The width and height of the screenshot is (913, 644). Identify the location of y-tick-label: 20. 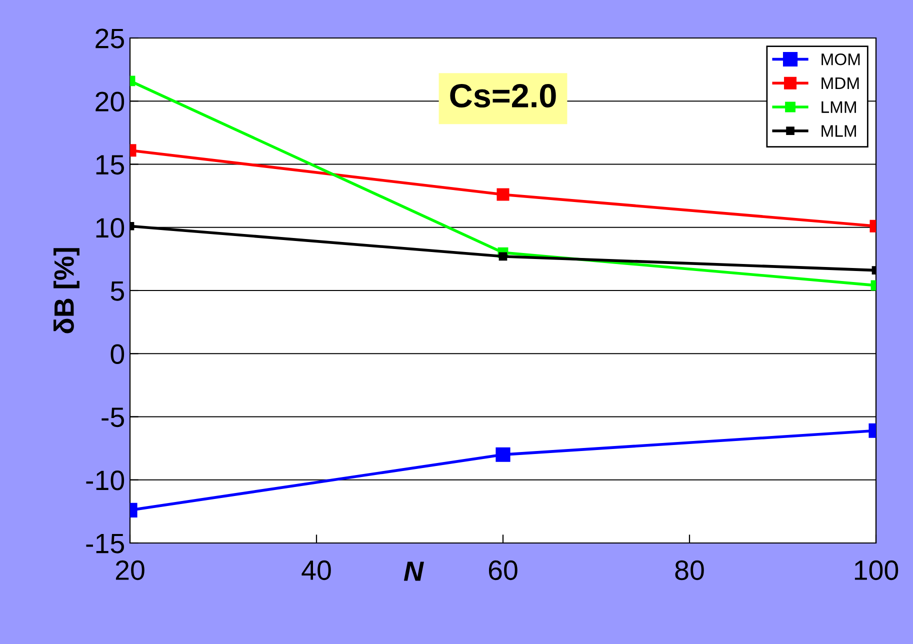
(110, 102).